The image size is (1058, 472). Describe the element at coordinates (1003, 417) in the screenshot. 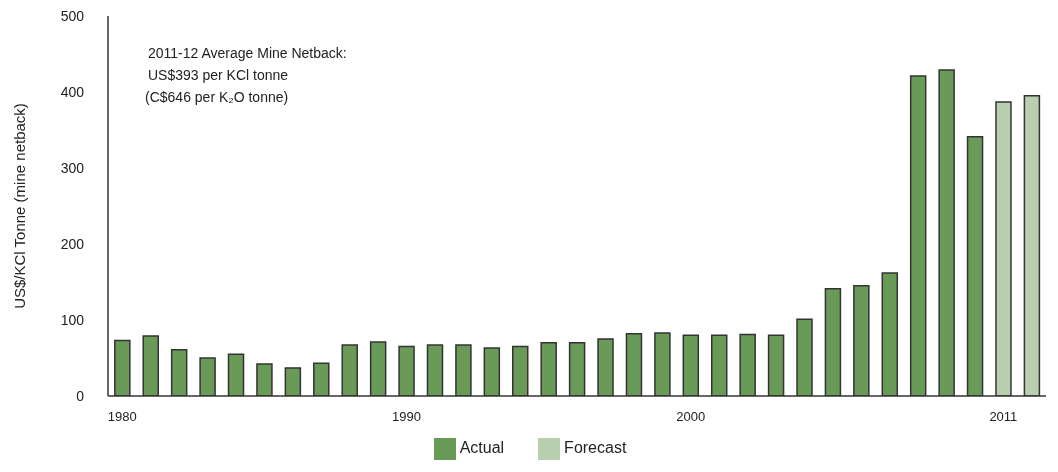

I see `x-tick-label: 2011` at that location.